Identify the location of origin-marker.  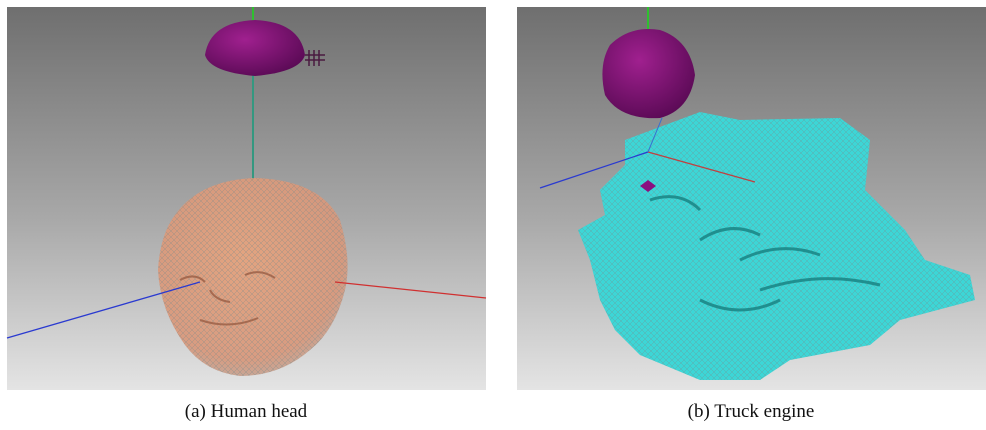
(648, 186).